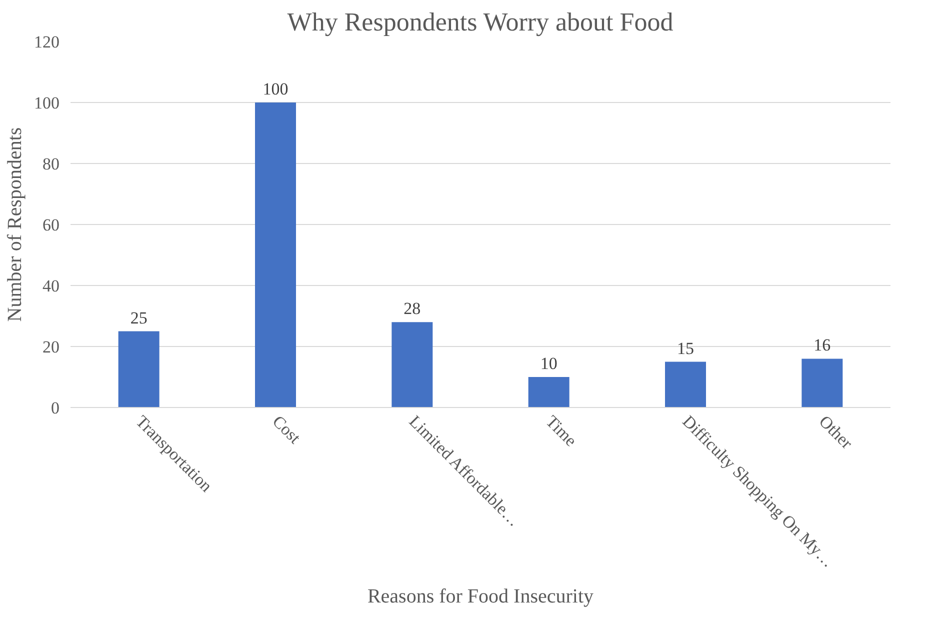 This screenshot has width=942, height=620. What do you see at coordinates (139, 318) in the screenshot?
I see `data-label: 25` at bounding box center [139, 318].